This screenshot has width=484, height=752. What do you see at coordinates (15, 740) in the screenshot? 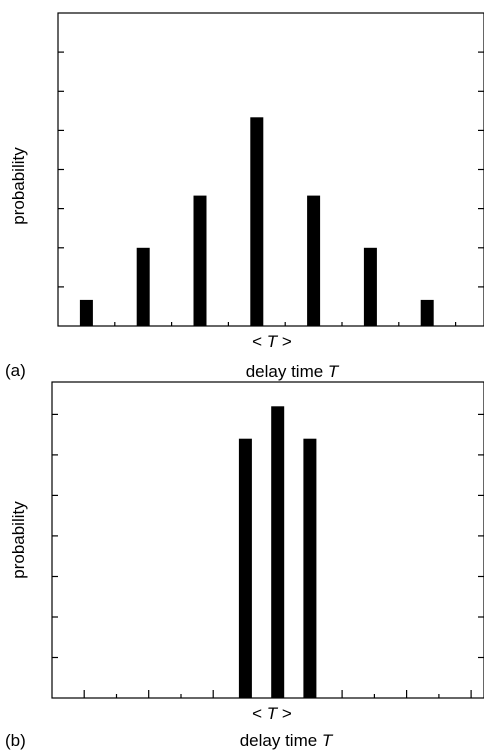
I see `panel-label-b: (b)` at bounding box center [15, 740].